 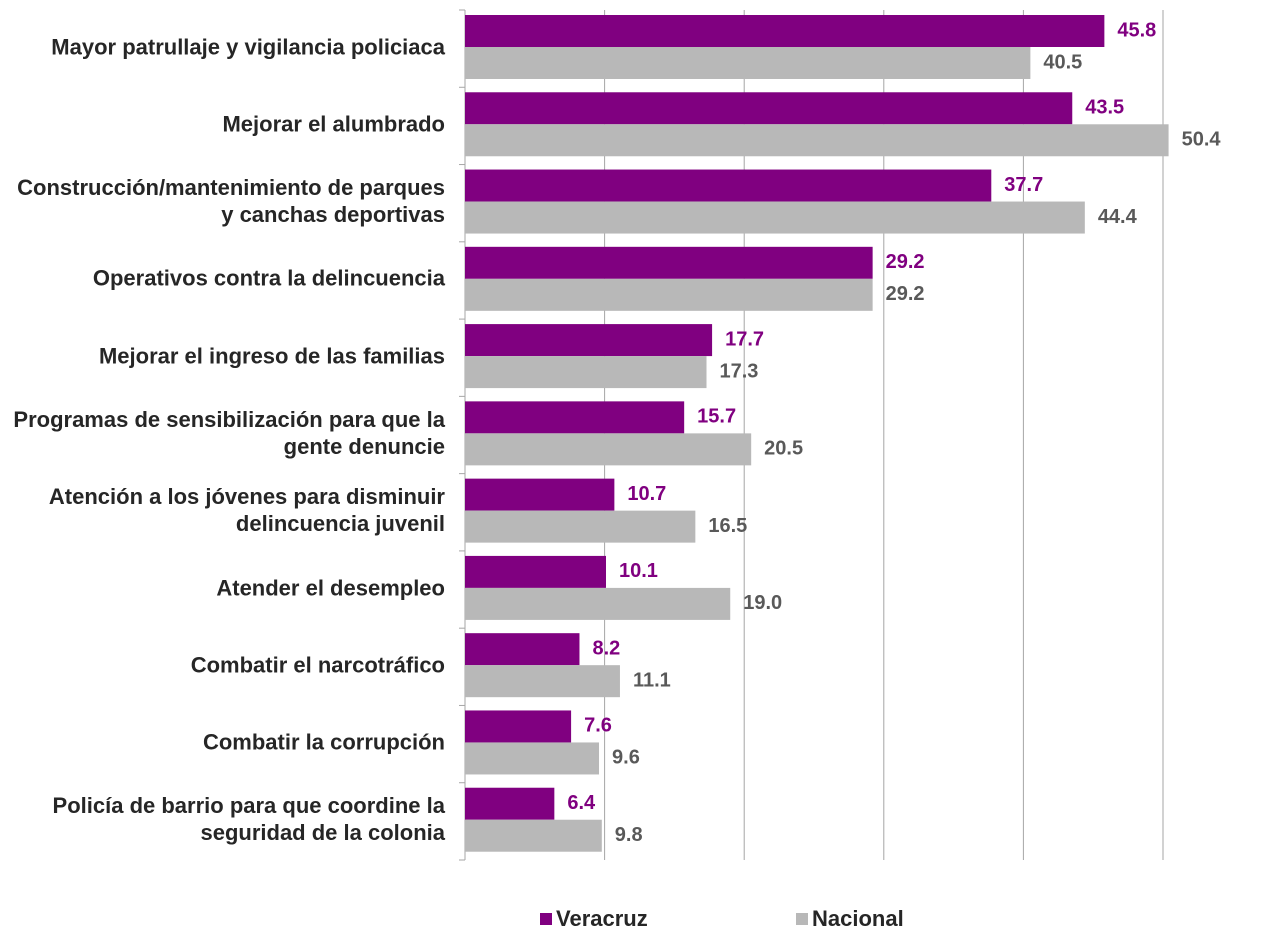 I want to click on legend-item: Veracruz, so click(x=594, y=919).